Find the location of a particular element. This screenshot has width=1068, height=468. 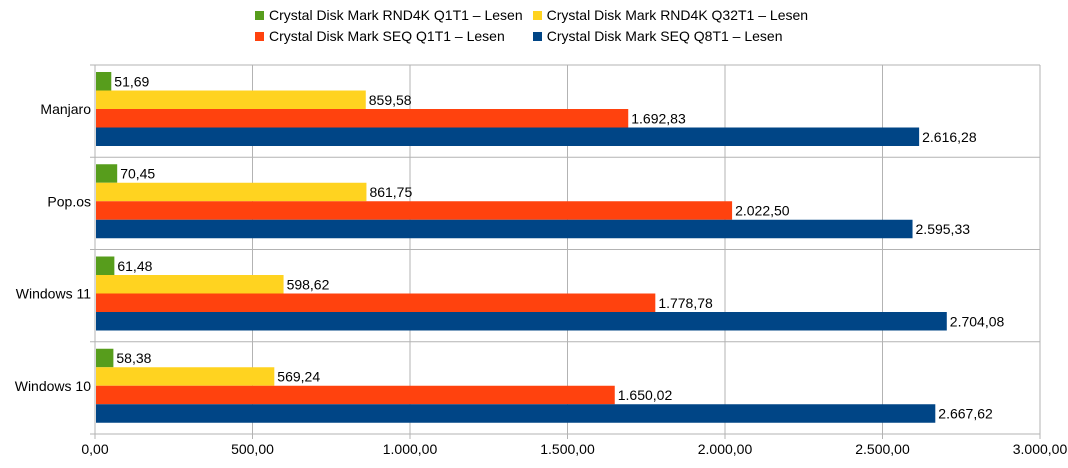

data-label: 598,62 is located at coordinates (308, 284).